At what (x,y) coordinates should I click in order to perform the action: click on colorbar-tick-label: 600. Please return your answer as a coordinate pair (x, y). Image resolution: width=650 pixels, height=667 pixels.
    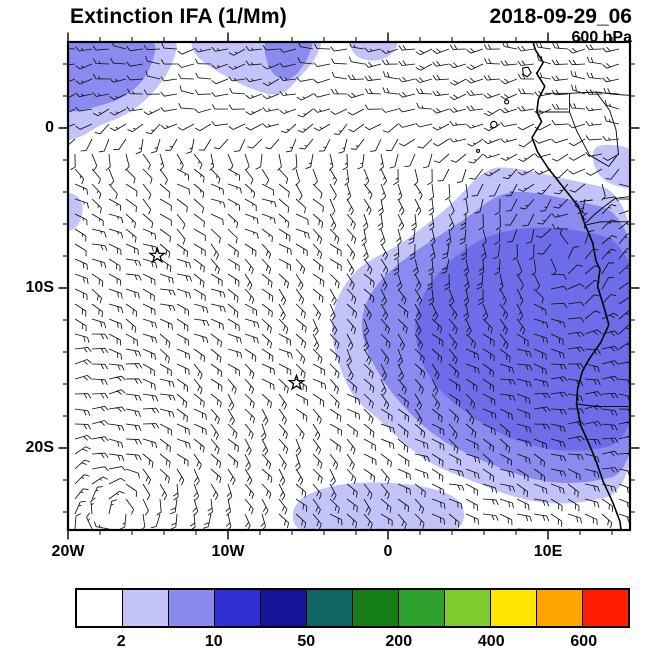
    Looking at the image, I should click on (584, 641).